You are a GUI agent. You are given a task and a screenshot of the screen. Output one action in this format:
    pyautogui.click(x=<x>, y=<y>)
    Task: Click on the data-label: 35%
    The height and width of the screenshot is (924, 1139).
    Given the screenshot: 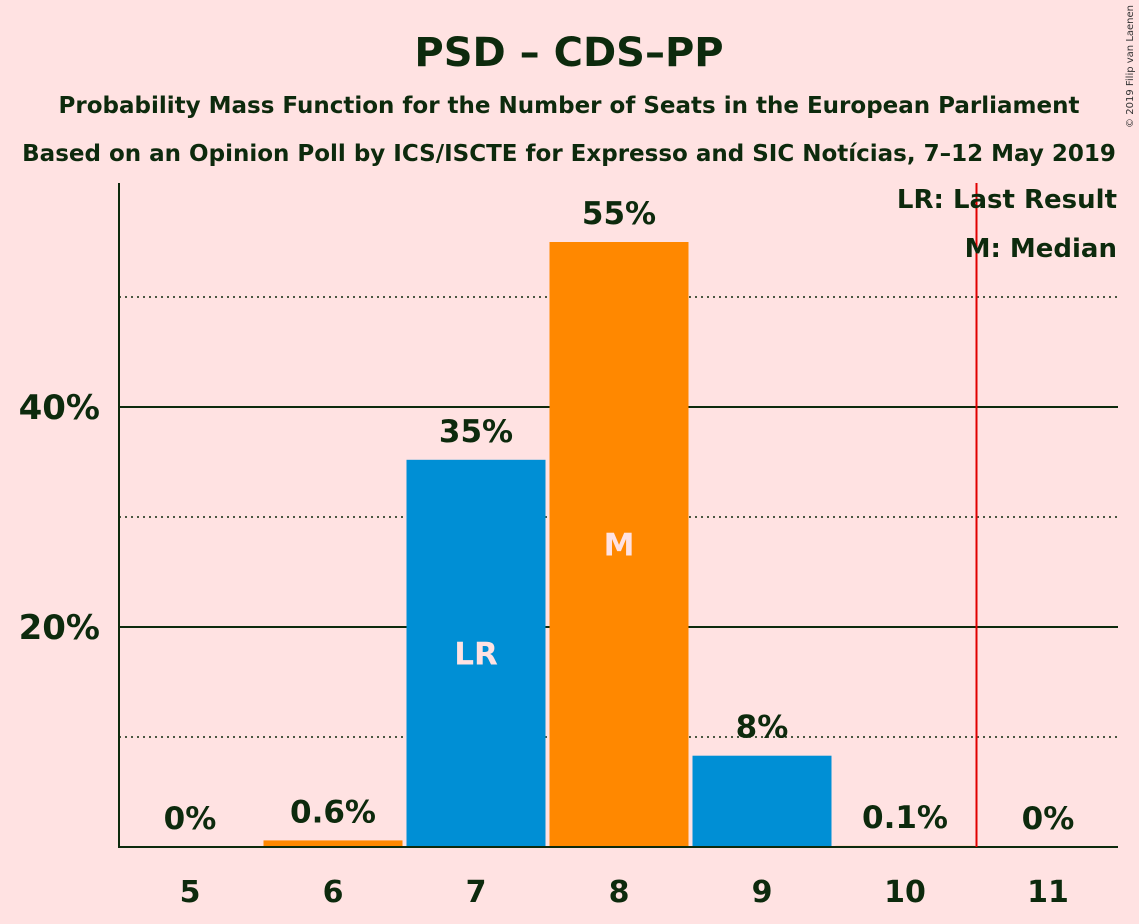 What is the action you would take?
    pyautogui.click(x=476, y=432)
    